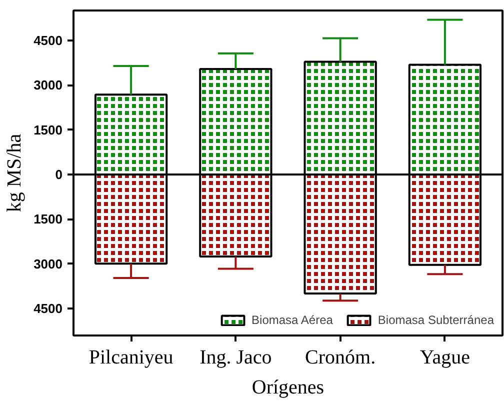  Describe the element at coordinates (292, 320) in the screenshot. I see `legend-label: Biomasa Aérea` at that location.